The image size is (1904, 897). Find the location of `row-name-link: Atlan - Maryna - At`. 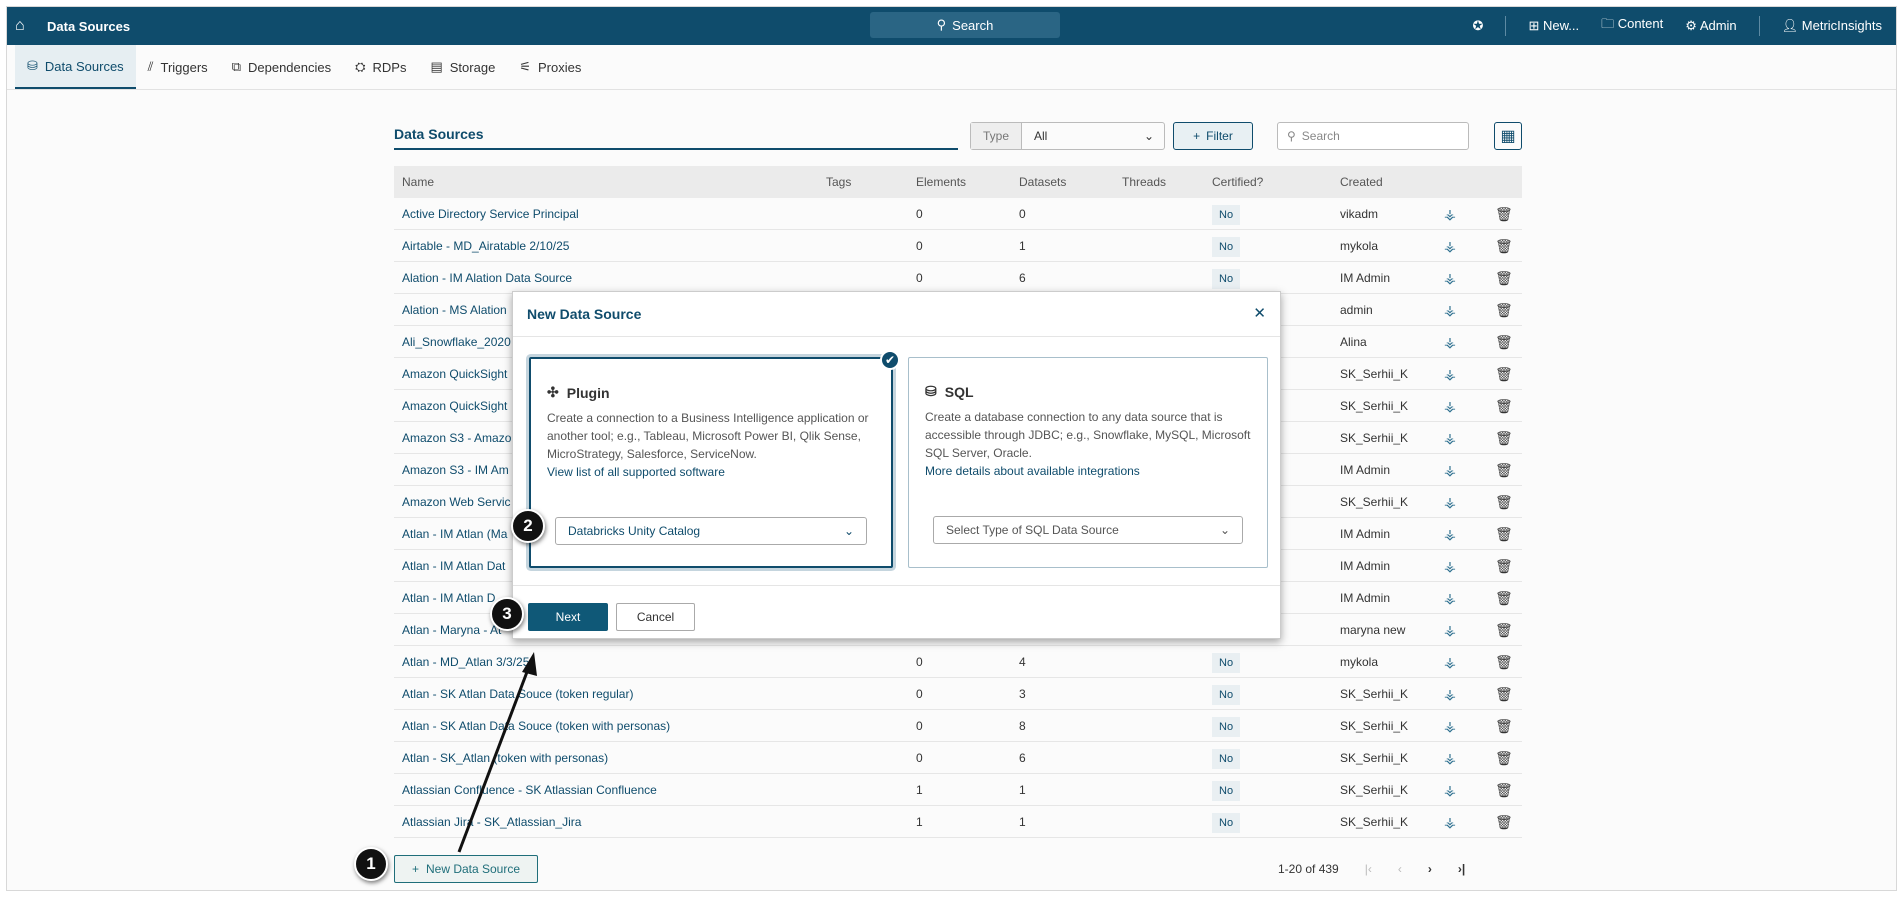

row-name-link: Atlan - Maryna - At is located at coordinates (452, 630).